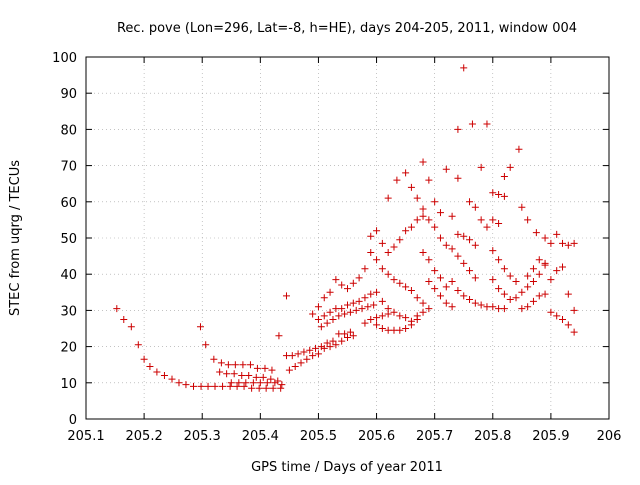 This screenshot has width=640, height=485. What do you see at coordinates (68, 311) in the screenshot?
I see `y-tick-label: 30` at bounding box center [68, 311].